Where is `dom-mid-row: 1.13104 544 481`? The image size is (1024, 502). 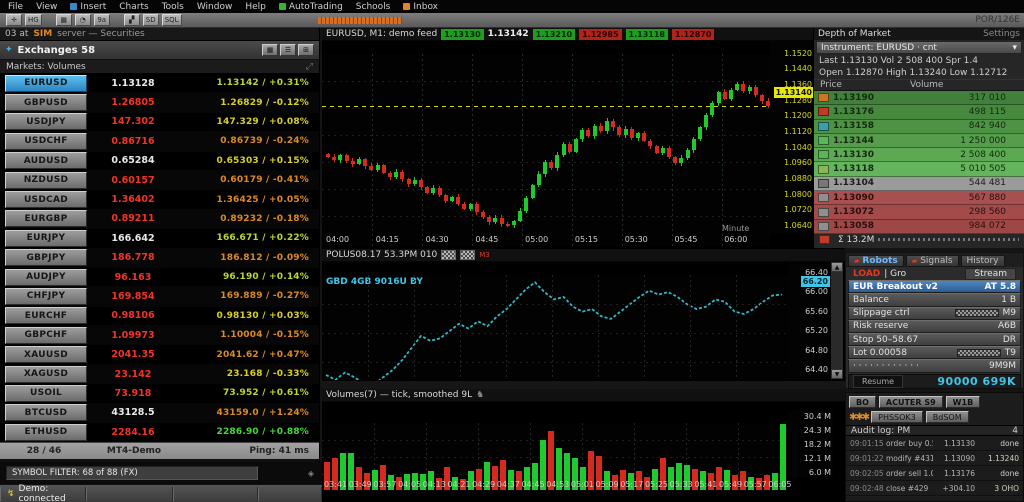 dom-mid-row: 1.13104 544 481 is located at coordinates (919, 184).